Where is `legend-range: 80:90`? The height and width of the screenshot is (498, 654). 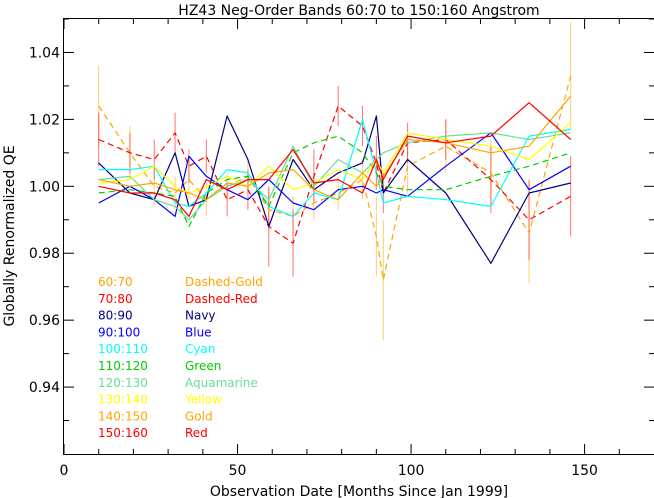 legend-range: 80:90 is located at coordinates (115, 316).